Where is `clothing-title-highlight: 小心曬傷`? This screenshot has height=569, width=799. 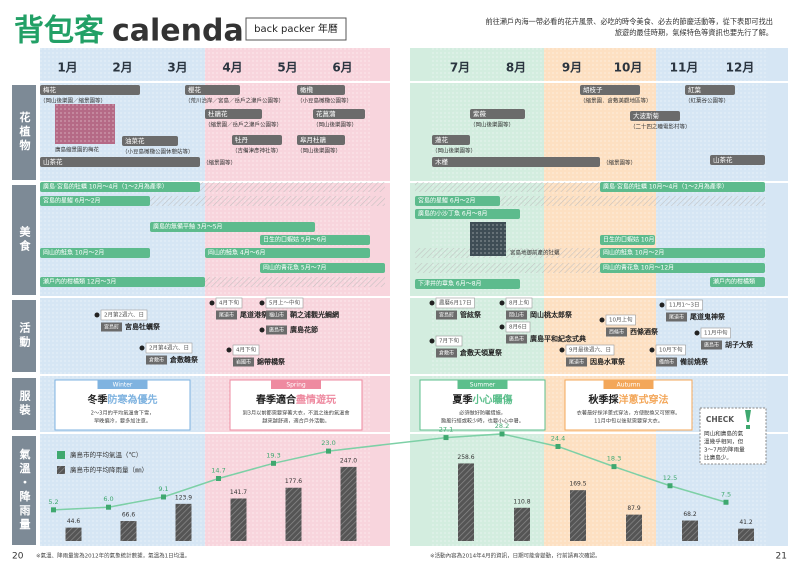
clothing-title-highlight: 小心曬傷 is located at coordinates (492, 399).